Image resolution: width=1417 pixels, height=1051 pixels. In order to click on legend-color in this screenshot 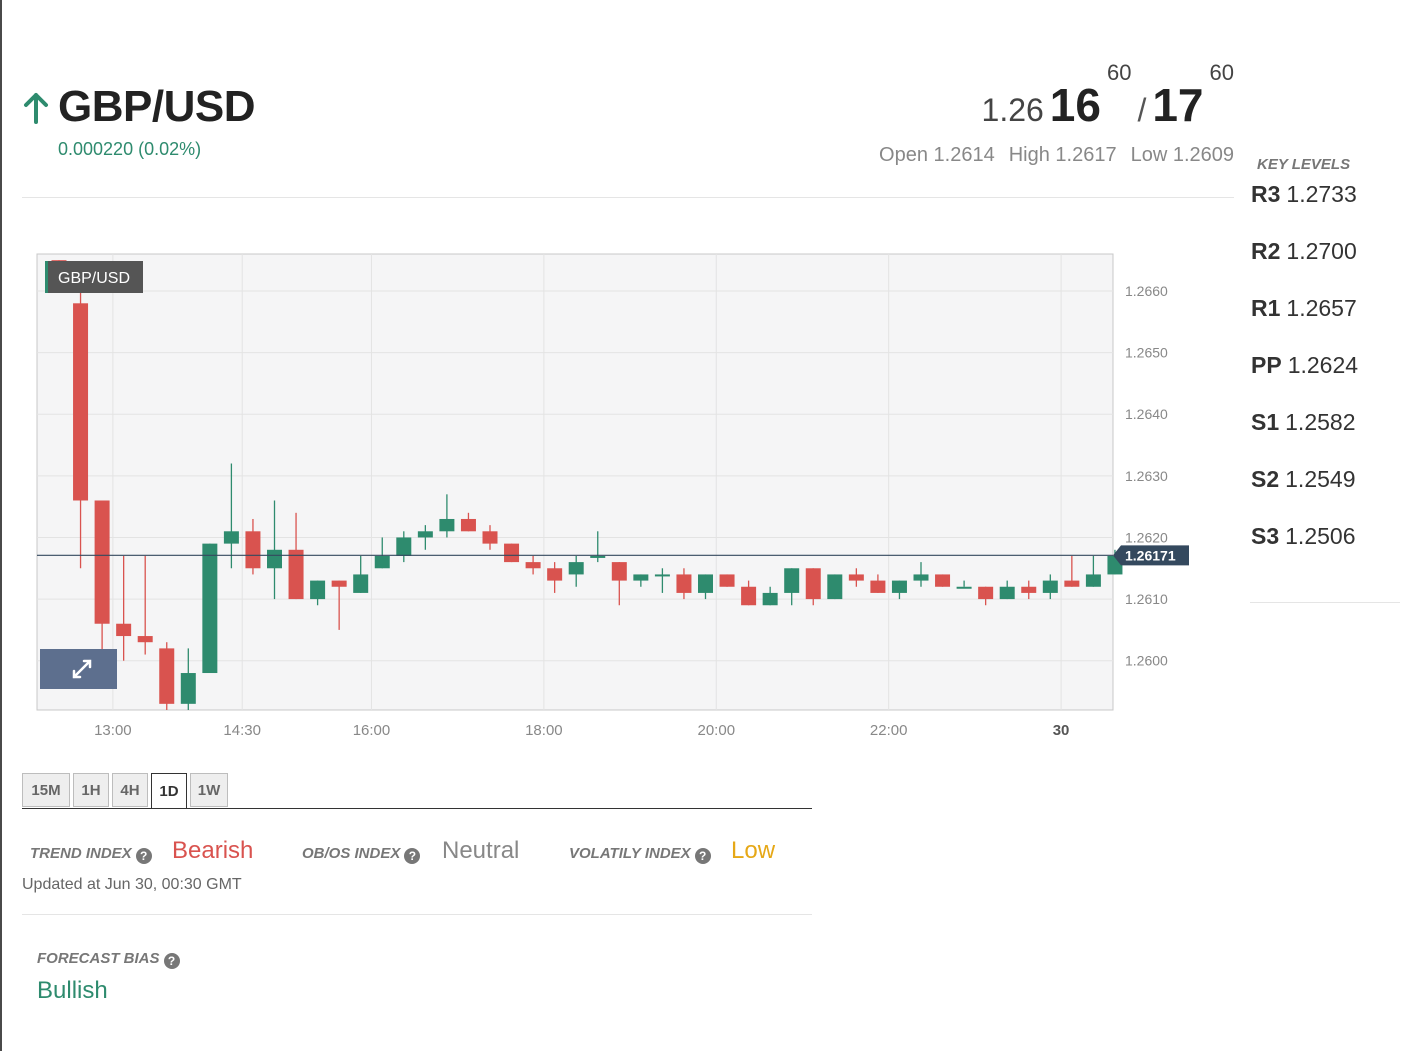, I will do `click(46, 277)`.